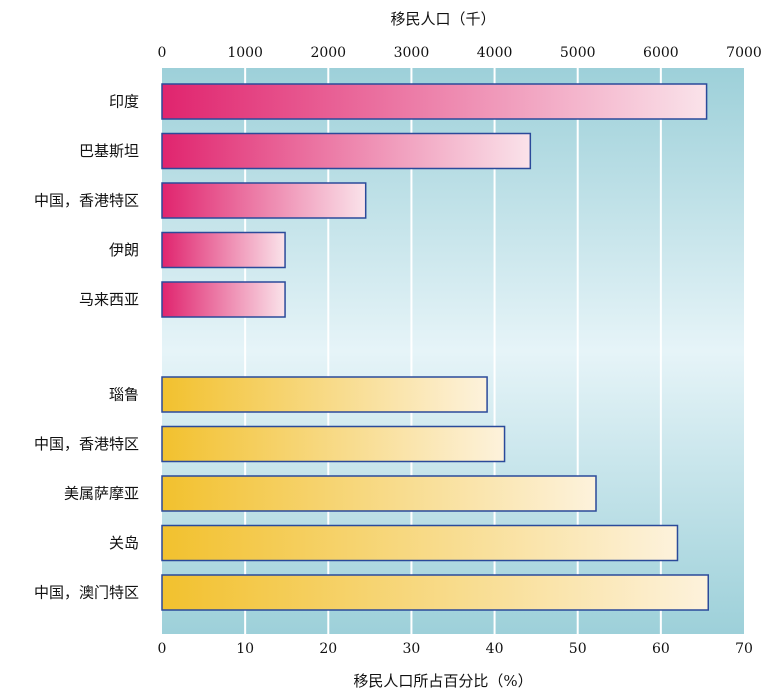 The image size is (773, 693). Describe the element at coordinates (328, 649) in the screenshot. I see `tick-label: 20` at that location.